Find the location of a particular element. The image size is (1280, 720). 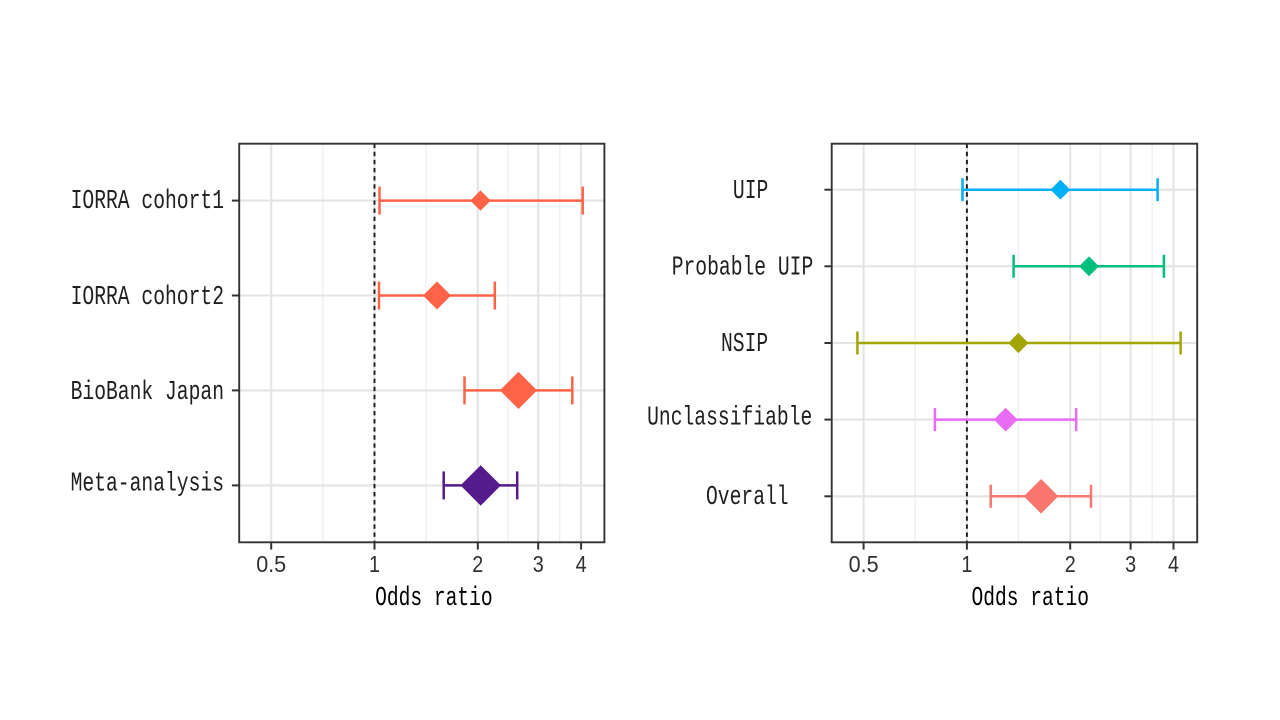

svg-text: Meta-analysis is located at coordinates (147, 484).